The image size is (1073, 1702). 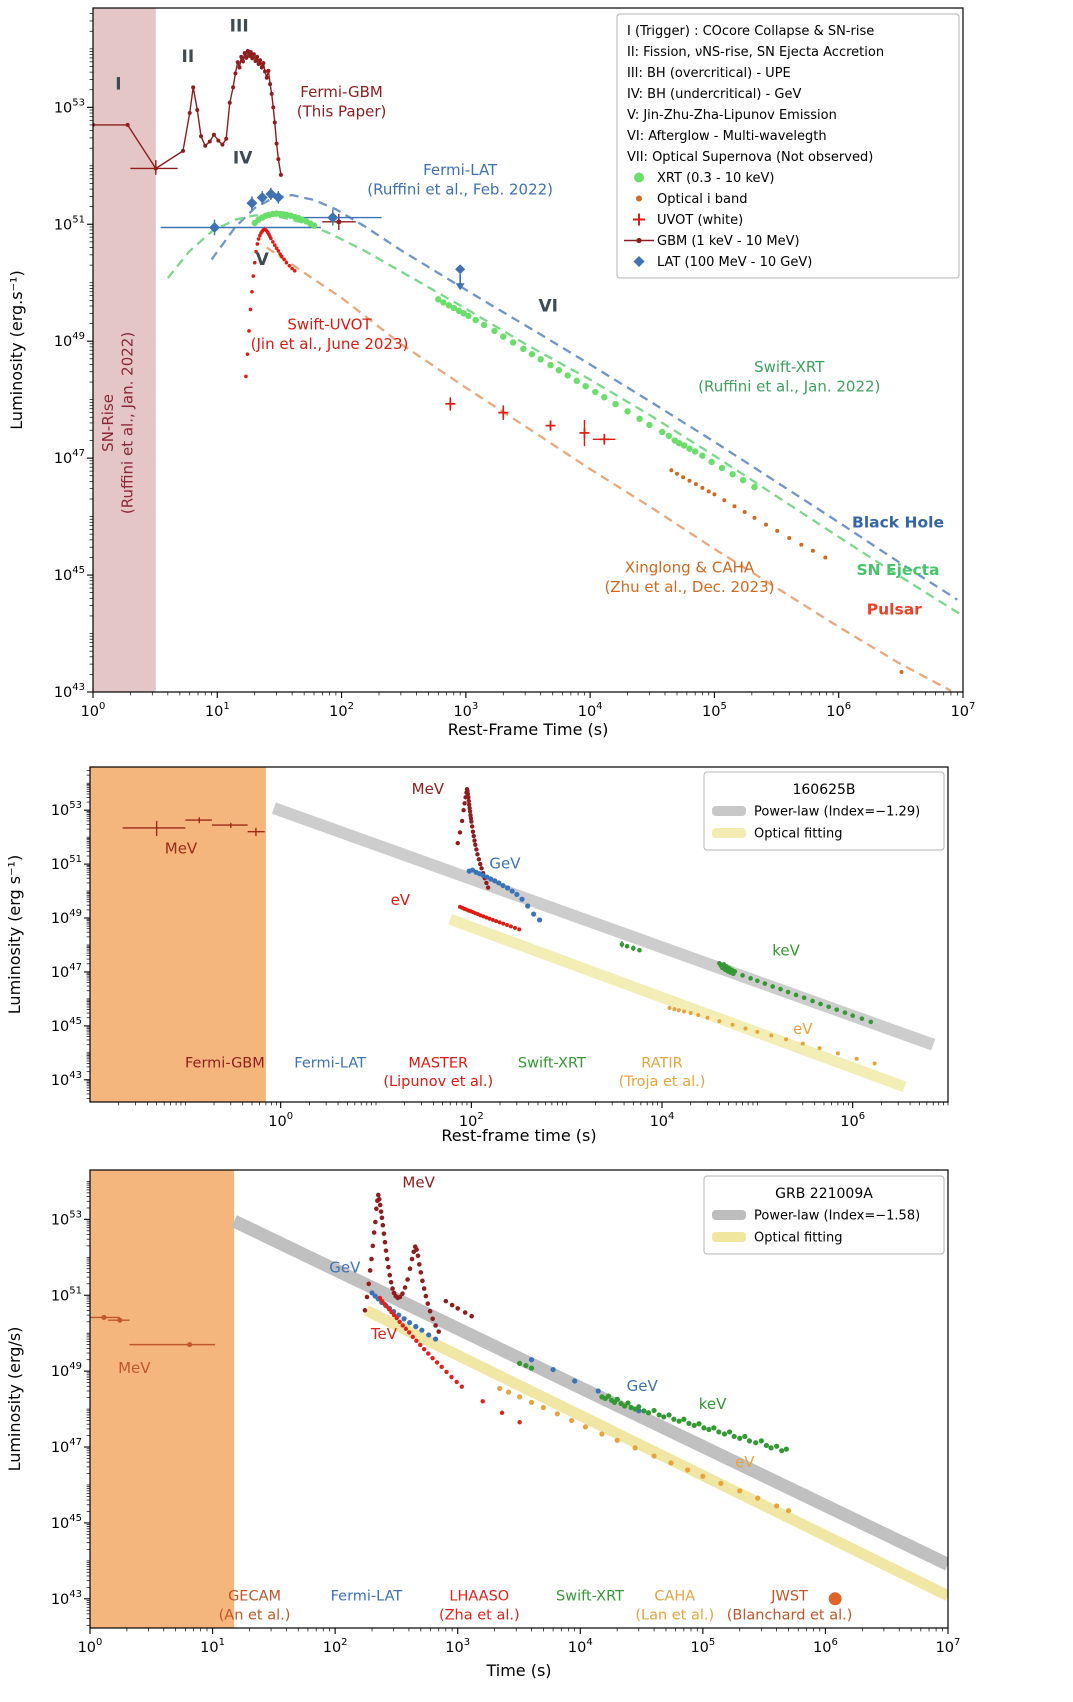 What do you see at coordinates (153, 1331) in the screenshot?
I see `p3-series-gecam-bars` at bounding box center [153, 1331].